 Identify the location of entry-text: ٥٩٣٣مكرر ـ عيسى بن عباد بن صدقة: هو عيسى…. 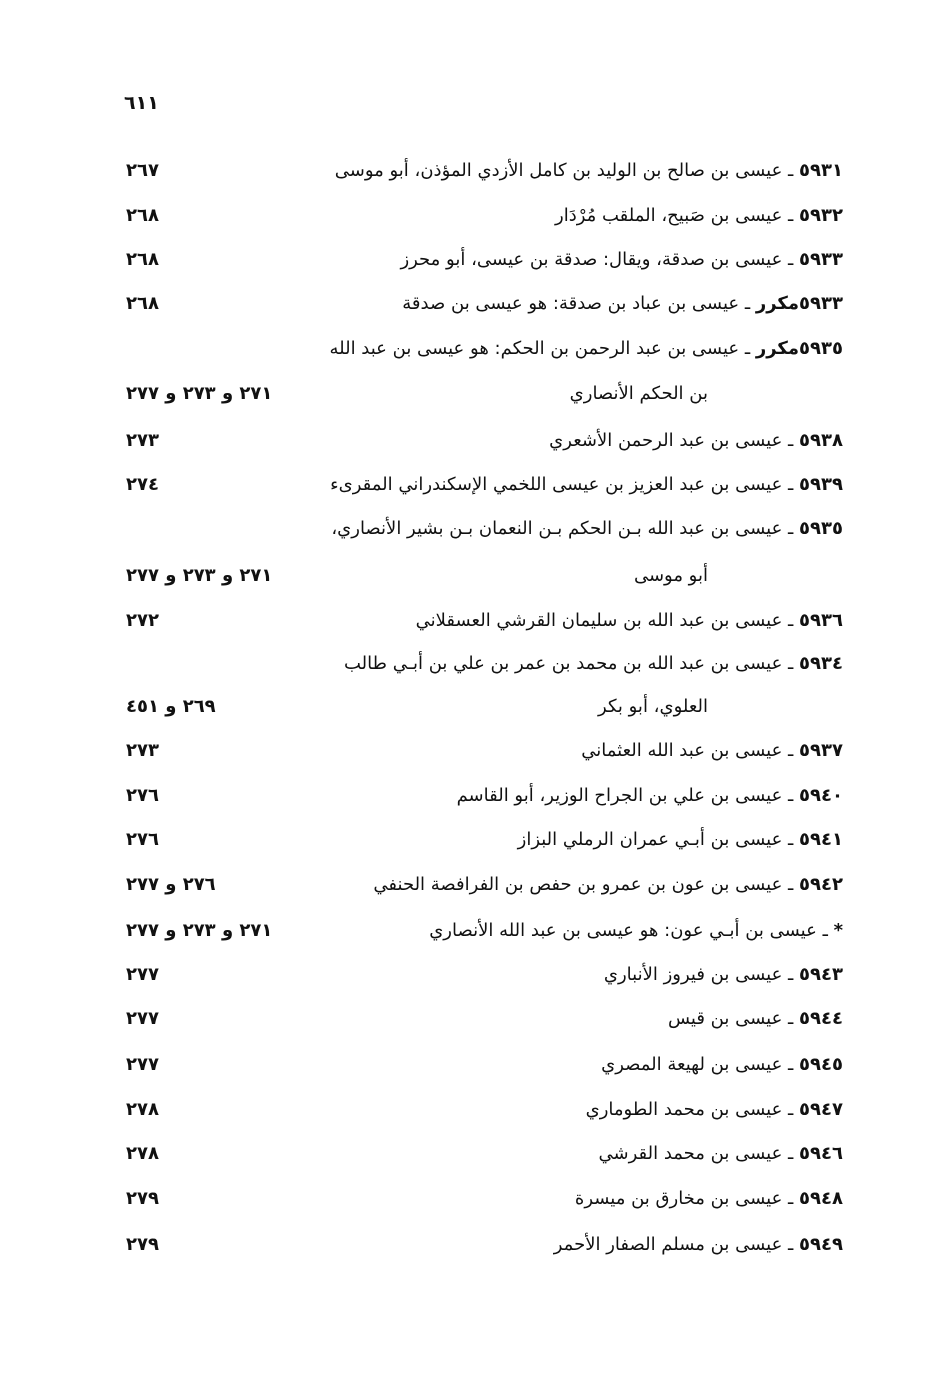
(622, 303).